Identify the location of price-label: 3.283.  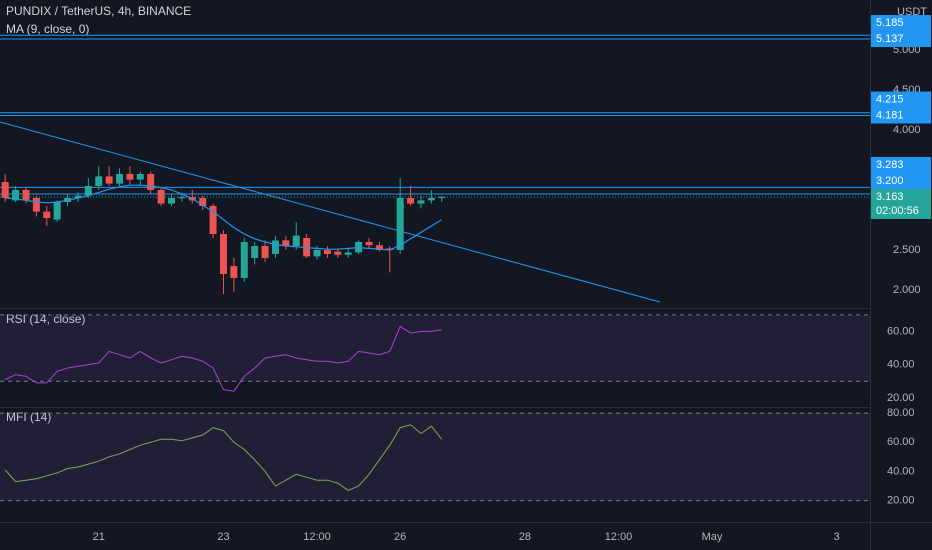
(890, 165).